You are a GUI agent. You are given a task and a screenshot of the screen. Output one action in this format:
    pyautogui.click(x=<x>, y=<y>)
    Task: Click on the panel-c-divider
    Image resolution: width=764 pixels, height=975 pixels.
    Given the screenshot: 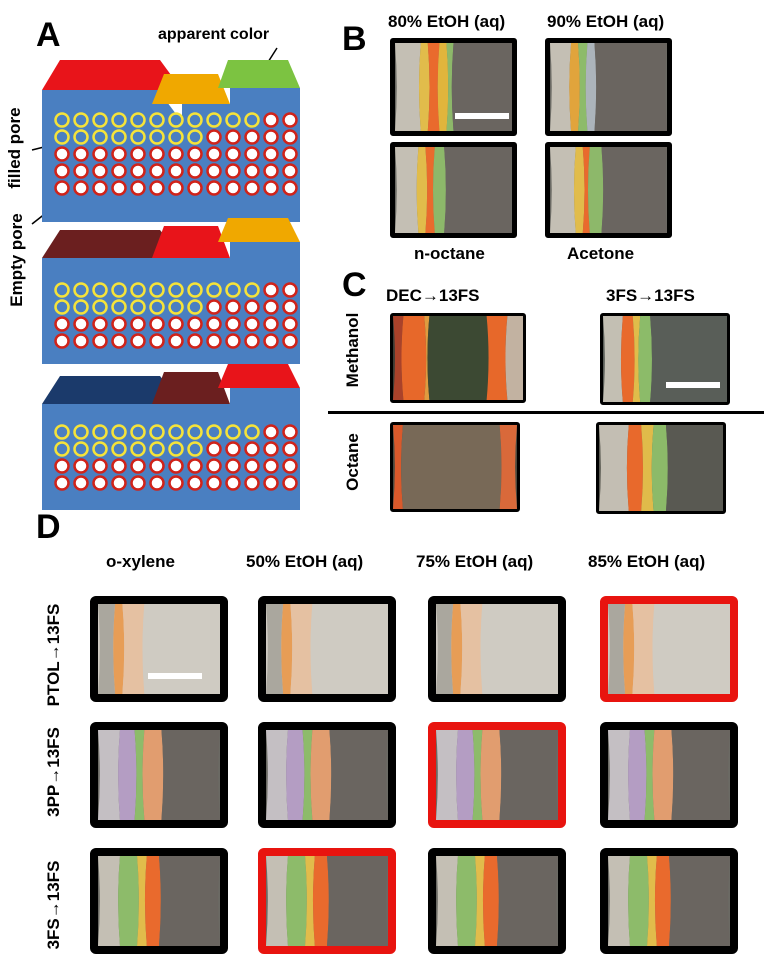 What is the action you would take?
    pyautogui.click(x=546, y=412)
    